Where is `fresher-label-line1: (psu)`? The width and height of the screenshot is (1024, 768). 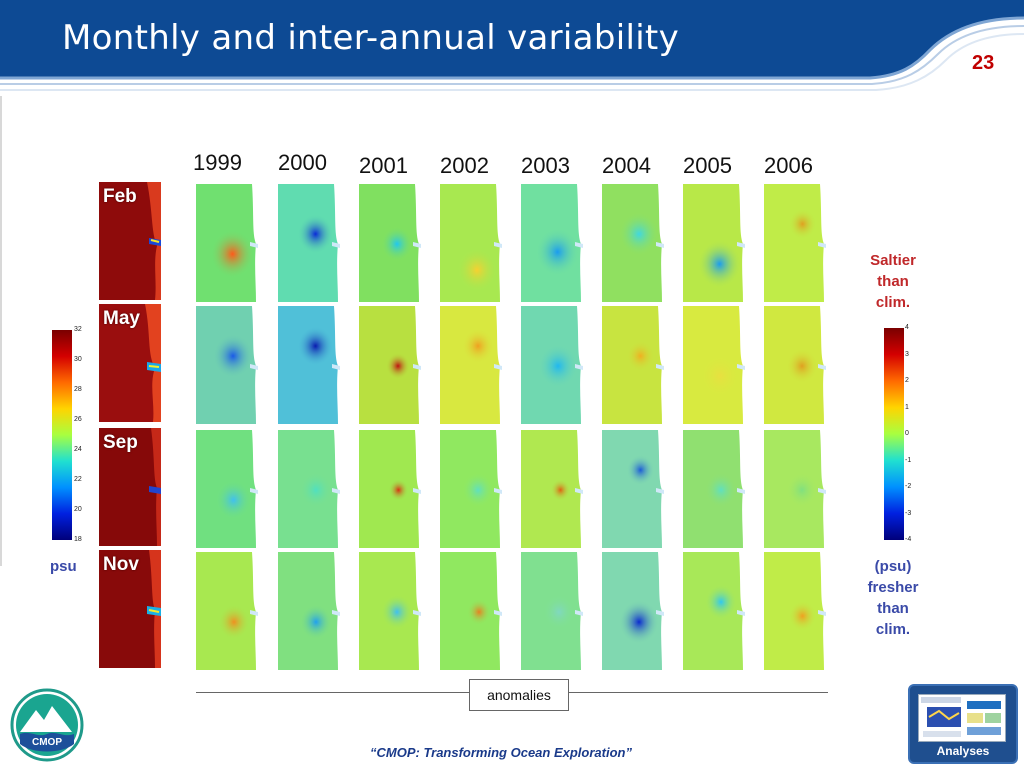
fresher-label-line1: (psu) is located at coordinates (893, 566).